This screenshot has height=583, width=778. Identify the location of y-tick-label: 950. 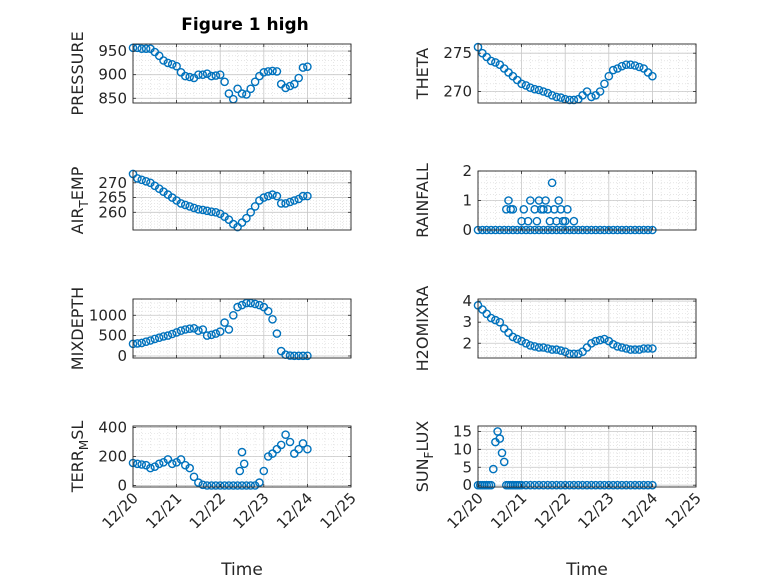
(112, 51).